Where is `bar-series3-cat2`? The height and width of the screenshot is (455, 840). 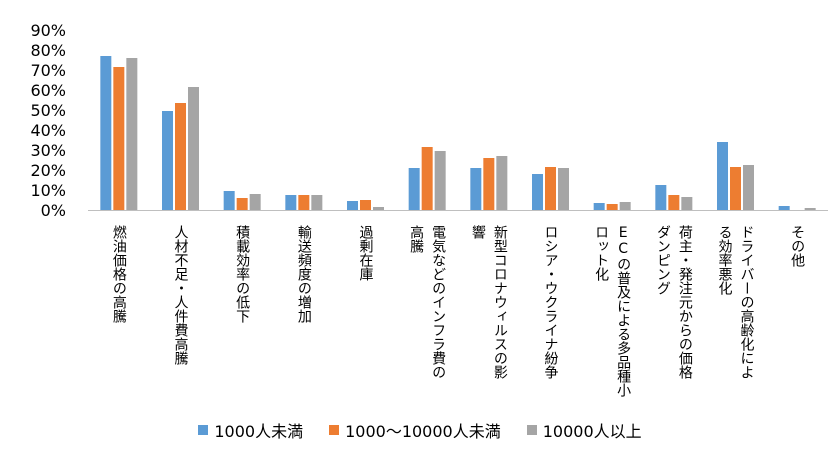
bar-series3-cat2 is located at coordinates (193, 148).